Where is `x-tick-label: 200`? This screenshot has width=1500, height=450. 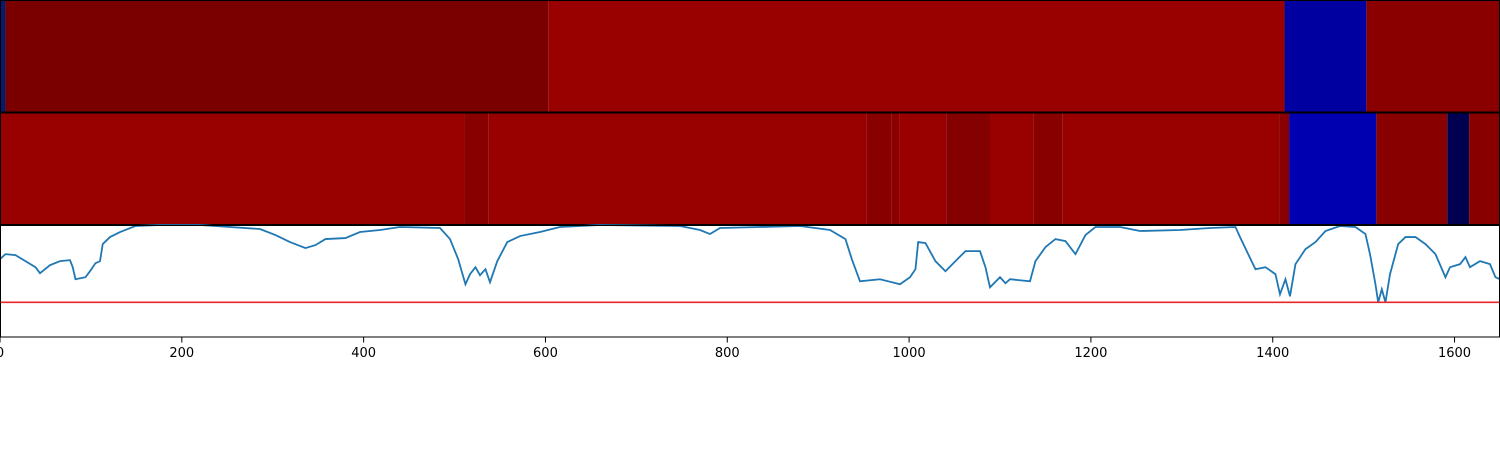 x-tick-label: 200 is located at coordinates (181, 353).